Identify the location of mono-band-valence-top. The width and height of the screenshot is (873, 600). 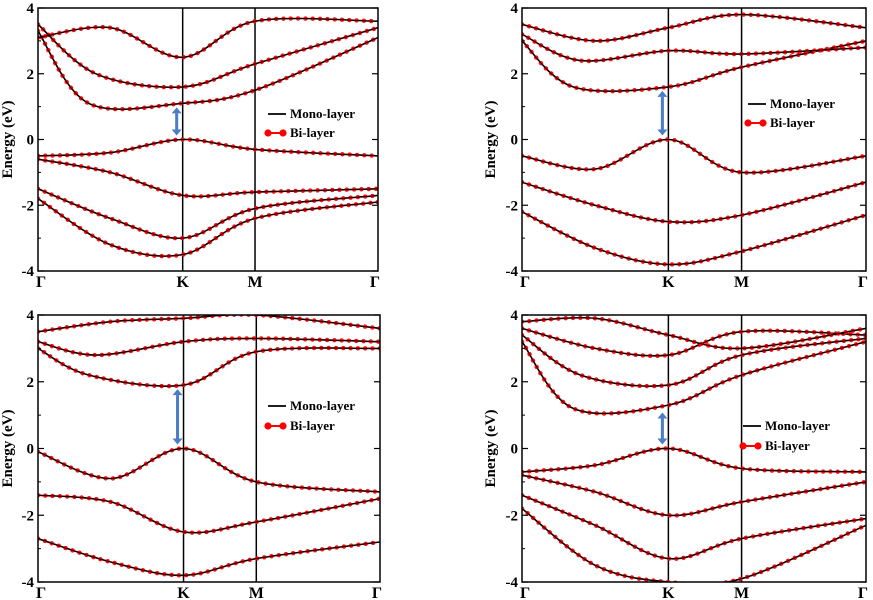
(209, 470).